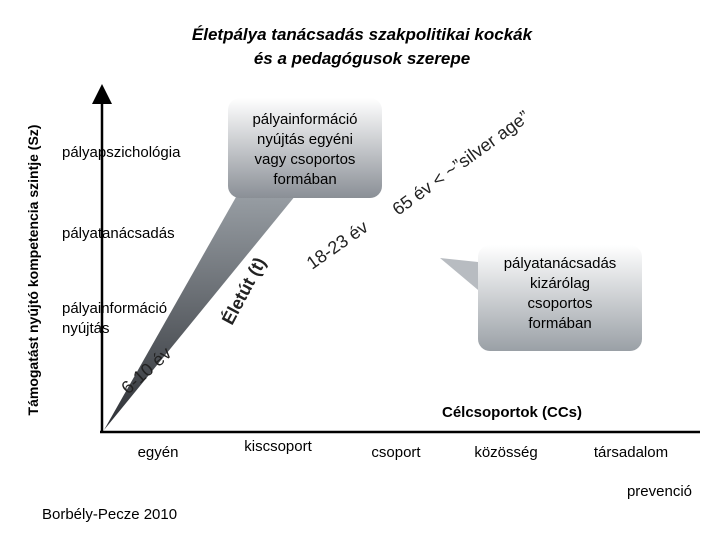 The image size is (720, 540). I want to click on y-level: pályapszichológia, so click(121, 152).